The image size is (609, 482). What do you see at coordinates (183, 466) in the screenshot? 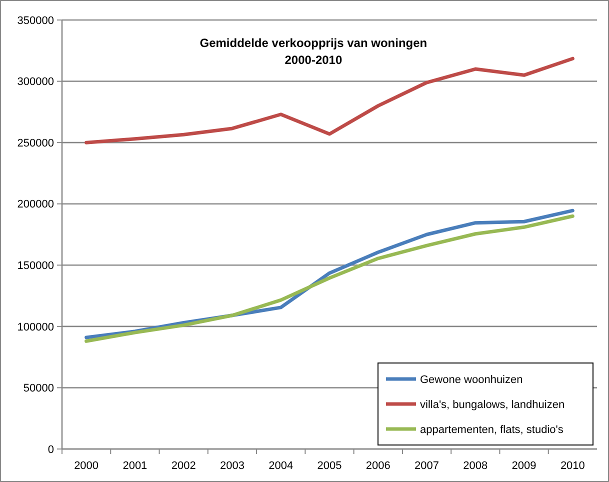
I see `x-tick-label: 2002` at bounding box center [183, 466].